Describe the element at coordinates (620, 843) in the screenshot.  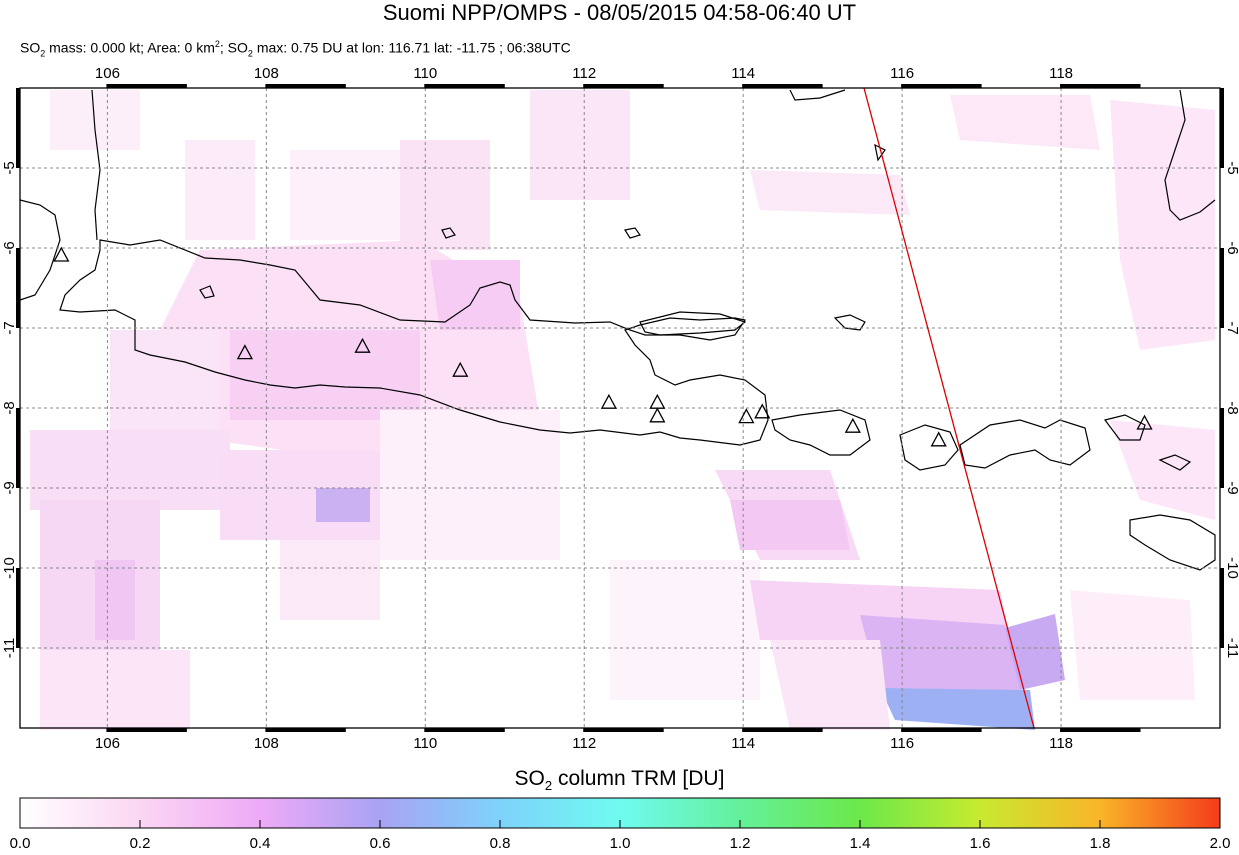
I see `colorbar-tick-label: 1.0` at that location.